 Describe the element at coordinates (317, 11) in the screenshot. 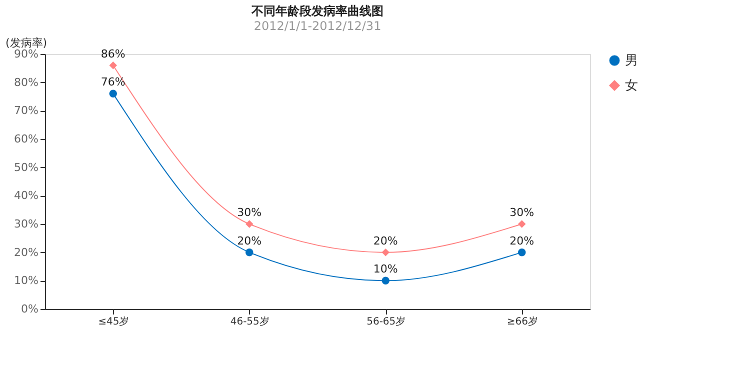

I see `chart-title: 不同年龄段发病率曲线图` at that location.